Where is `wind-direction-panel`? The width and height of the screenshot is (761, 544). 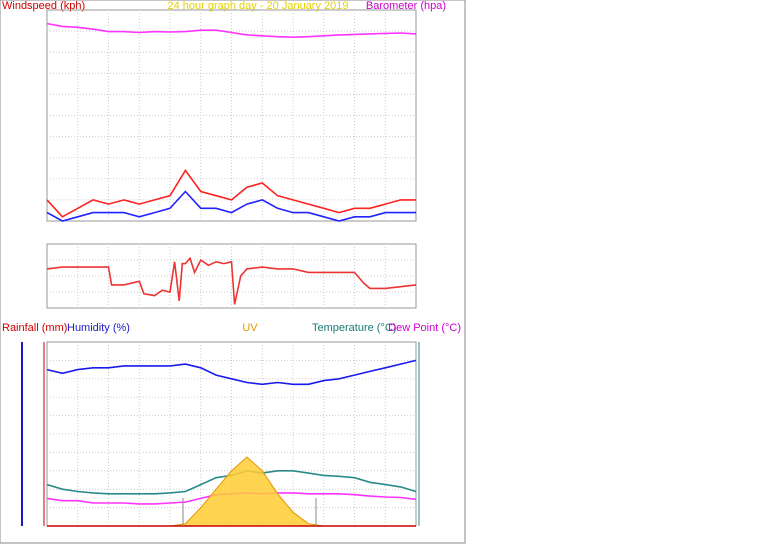 wind-direction-panel is located at coordinates (231, 276).